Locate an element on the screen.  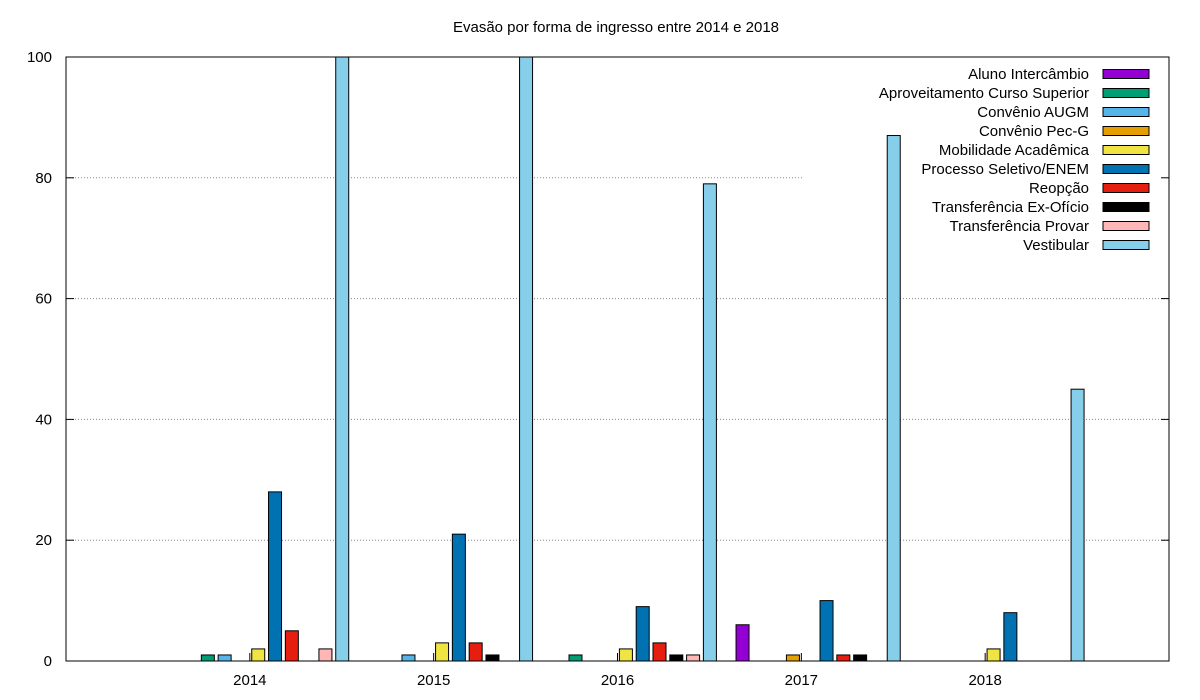
legend-label: Processo Seletivo/ENEM is located at coordinates (1005, 169).